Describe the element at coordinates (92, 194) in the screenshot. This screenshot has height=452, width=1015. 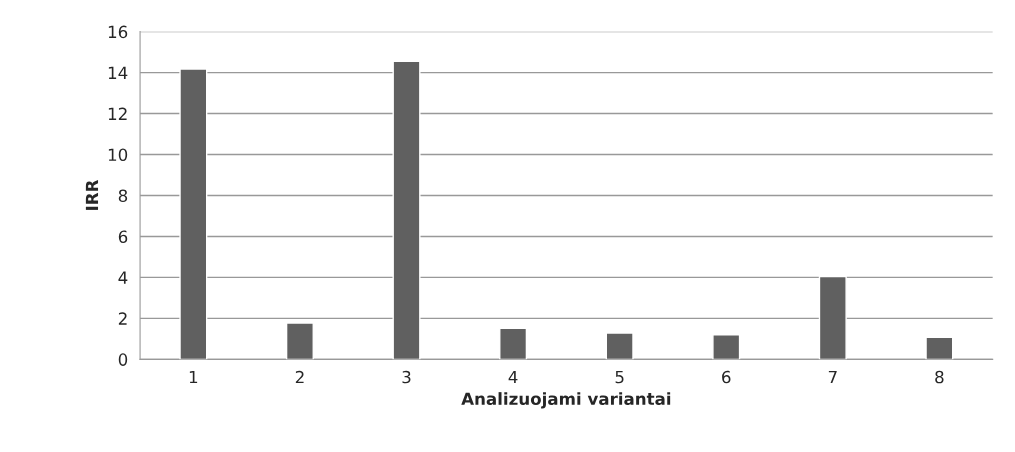
I see `y-axis-title: IRR` at that location.